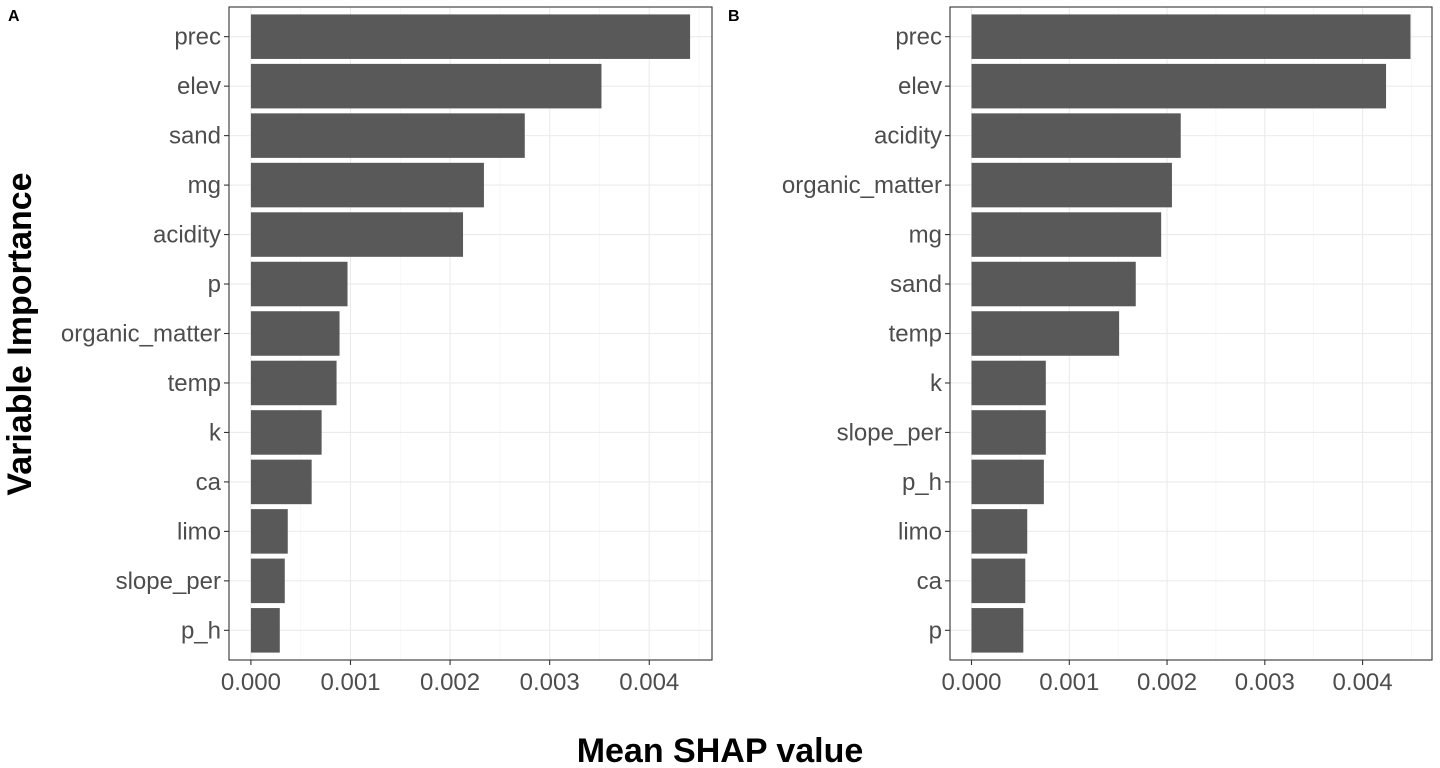 The height and width of the screenshot is (768, 1440). Describe the element at coordinates (720, 750) in the screenshot. I see `x-axis-title: Mean SHAP value` at that location.